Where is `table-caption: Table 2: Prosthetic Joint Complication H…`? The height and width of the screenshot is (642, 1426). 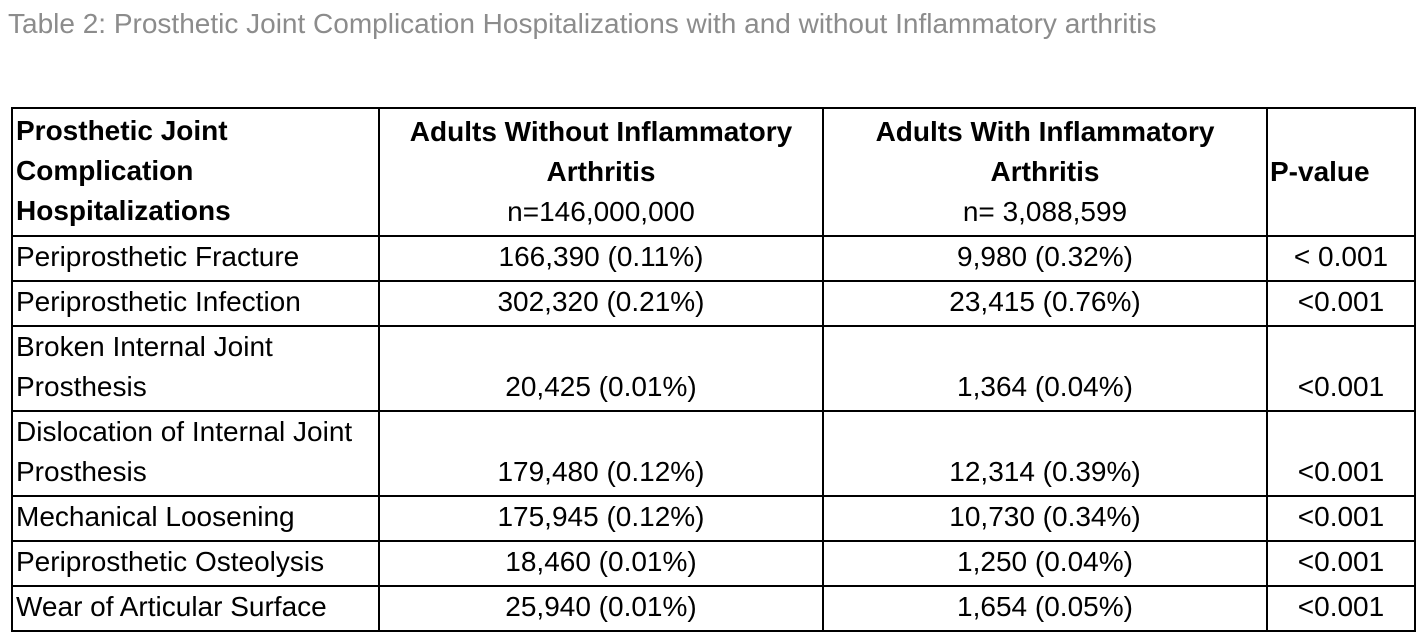 table-caption: Table 2: Prosthetic Joint Complication H… is located at coordinates (582, 23).